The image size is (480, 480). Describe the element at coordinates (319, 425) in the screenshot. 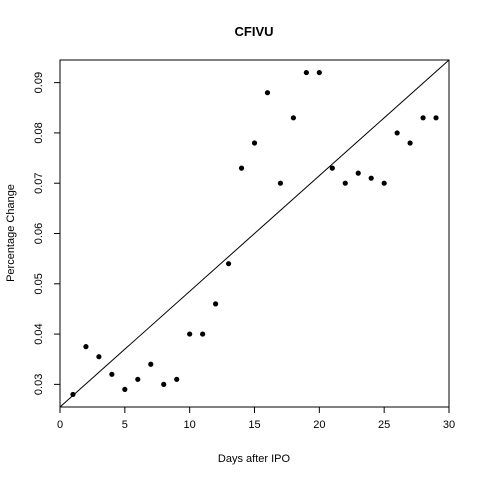

I see `x-tick-label: 20` at that location.